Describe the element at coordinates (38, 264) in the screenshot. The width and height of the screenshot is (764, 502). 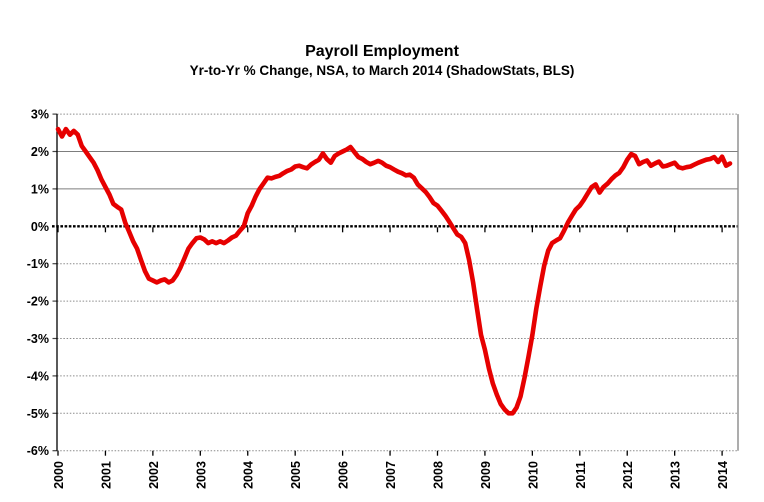
I see `y-tick-label: -1%` at that location.